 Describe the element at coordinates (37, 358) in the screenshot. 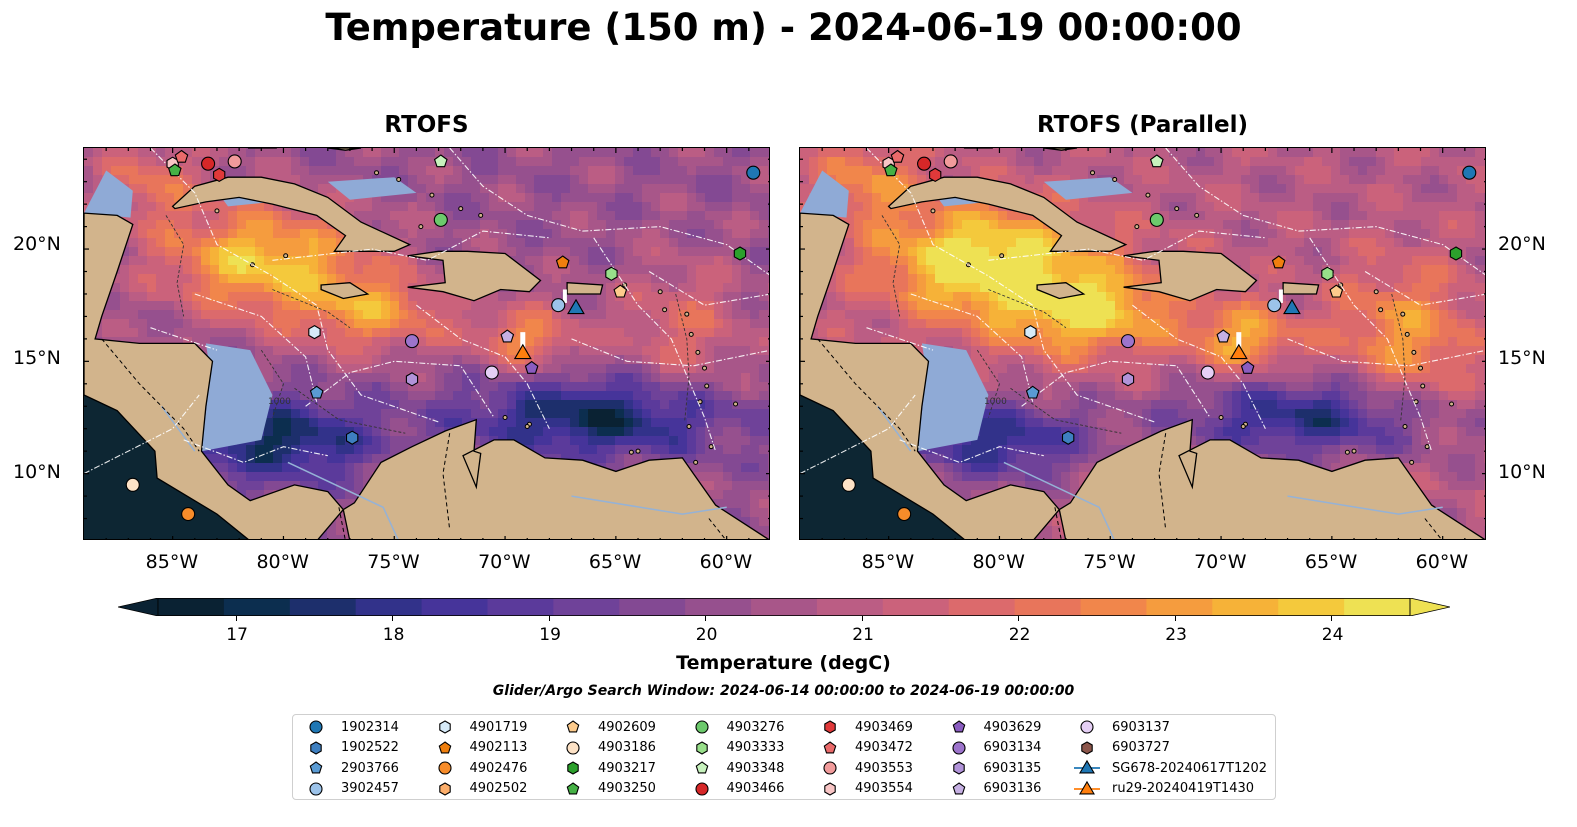

I see `lat-label-15n-left: 15°N` at that location.